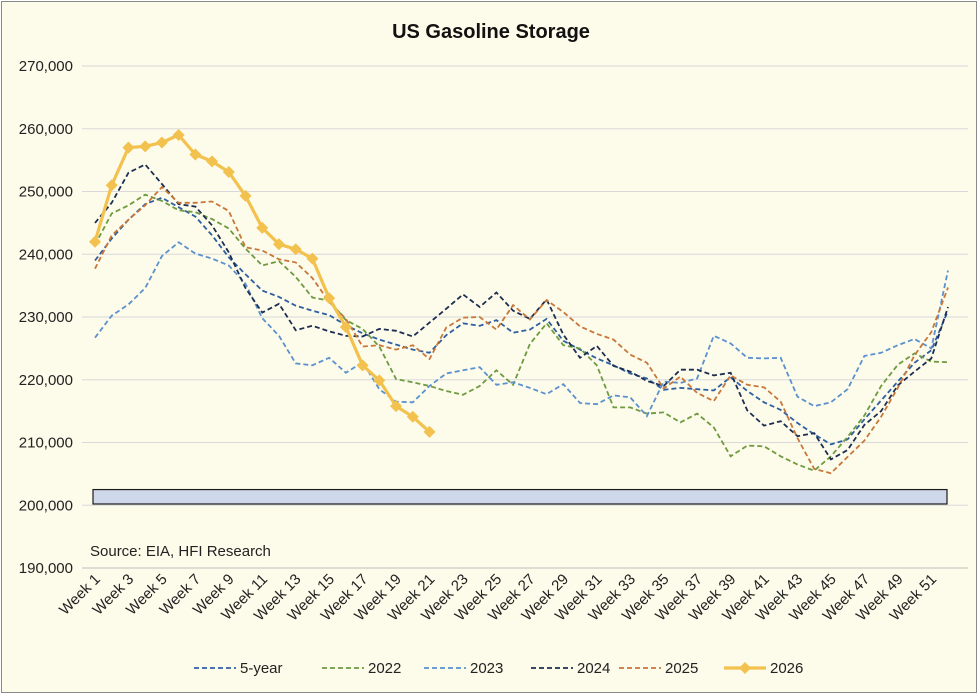 Image resolution: width=980 pixels, height=696 pixels. I want to click on series-2026-line, so click(262, 283).